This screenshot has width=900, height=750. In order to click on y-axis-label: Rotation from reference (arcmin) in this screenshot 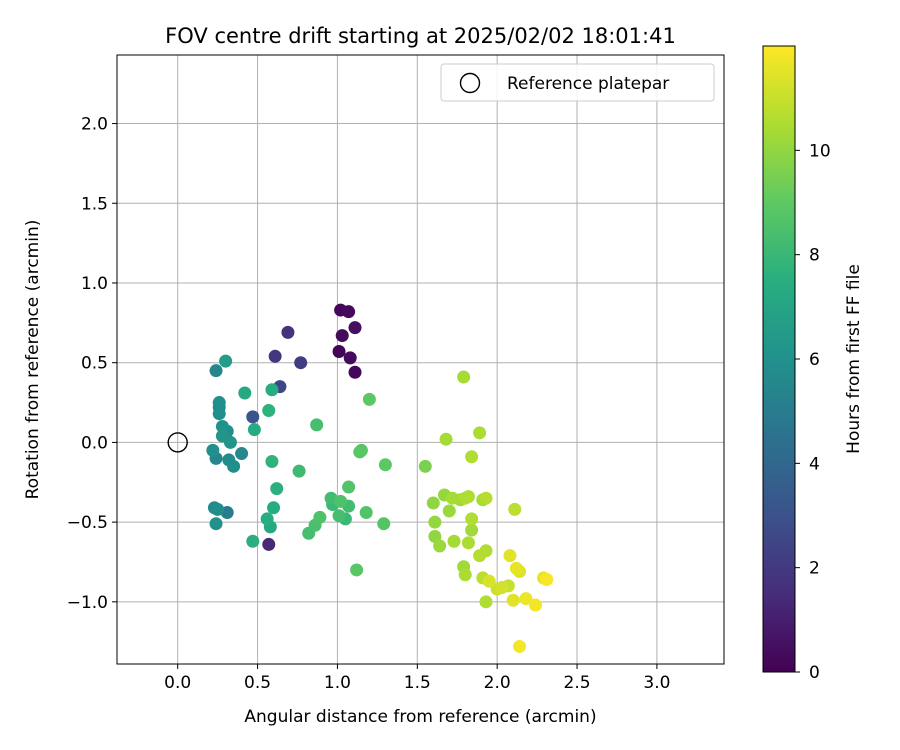, I will do `click(33, 360)`.